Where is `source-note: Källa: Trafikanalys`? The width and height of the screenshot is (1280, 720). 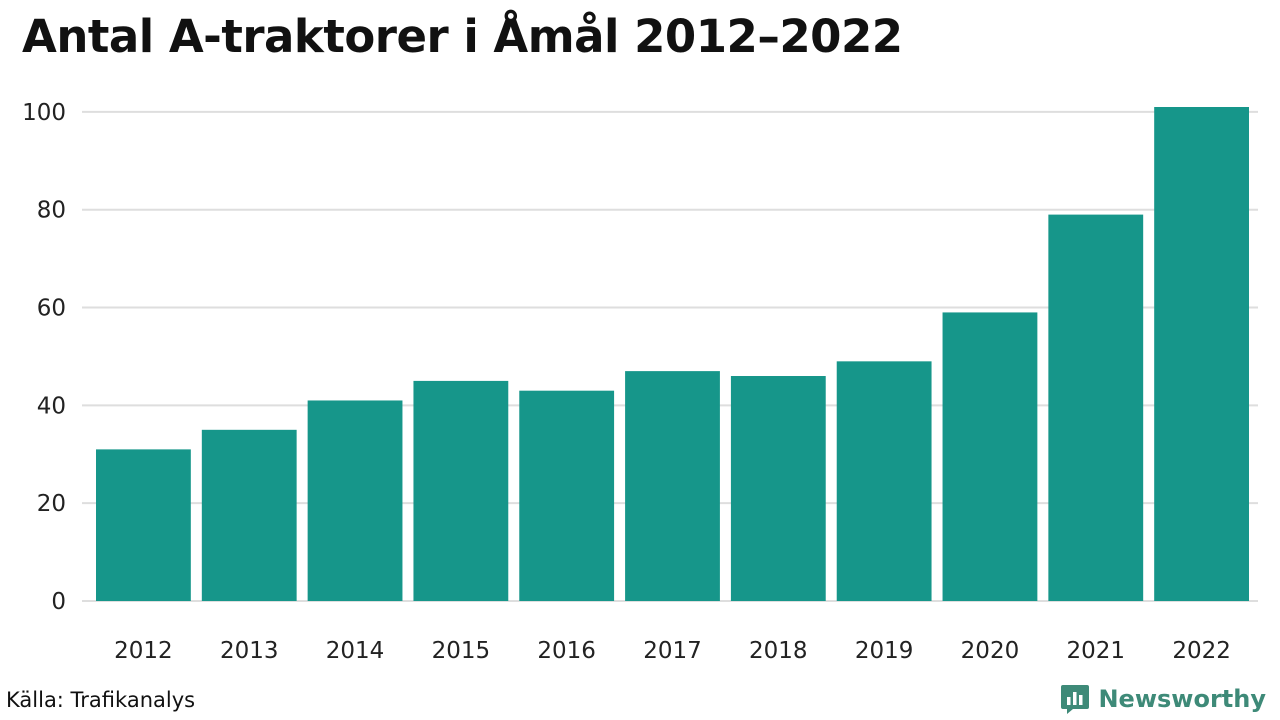 source-note: Källa: Trafikanalys is located at coordinates (101, 700).